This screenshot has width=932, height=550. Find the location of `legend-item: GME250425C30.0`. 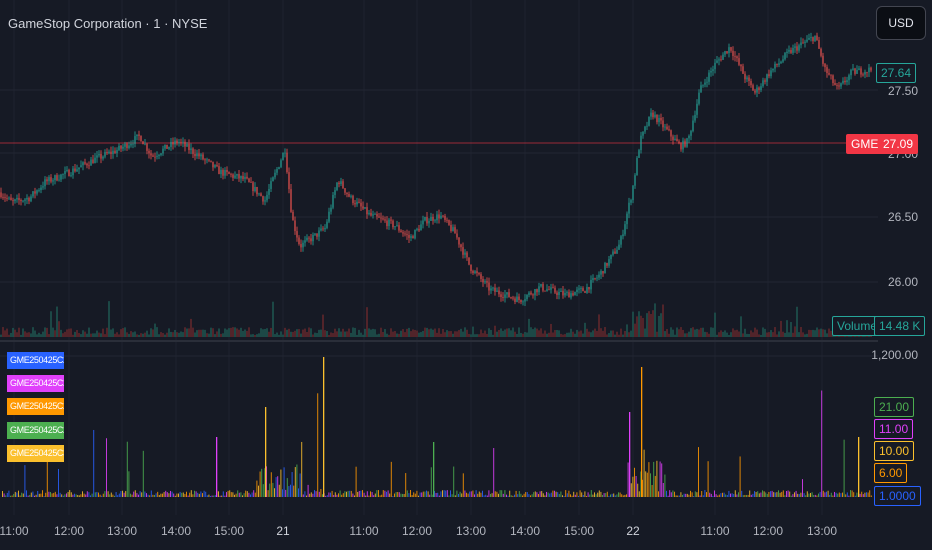

legend-item: GME250425C30.0 is located at coordinates (35, 453).